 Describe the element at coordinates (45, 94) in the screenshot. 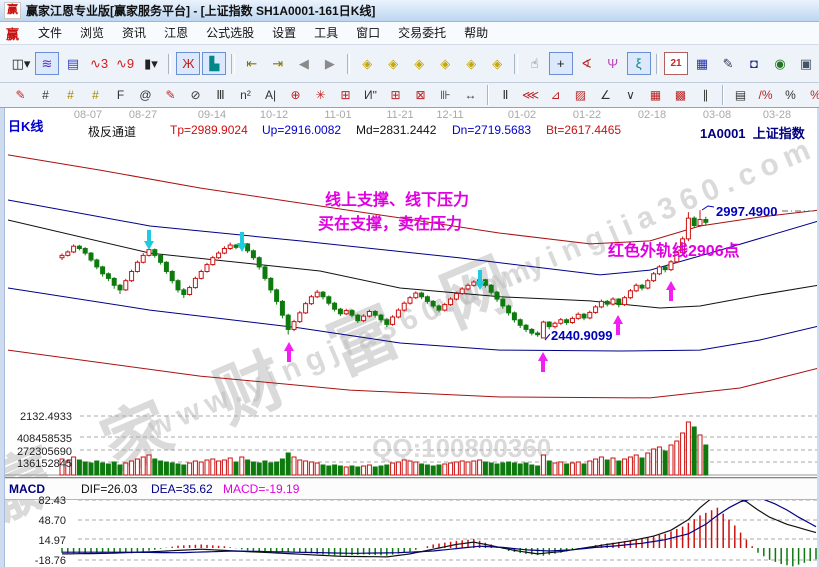

I see `gann-grid-icon: #` at that location.